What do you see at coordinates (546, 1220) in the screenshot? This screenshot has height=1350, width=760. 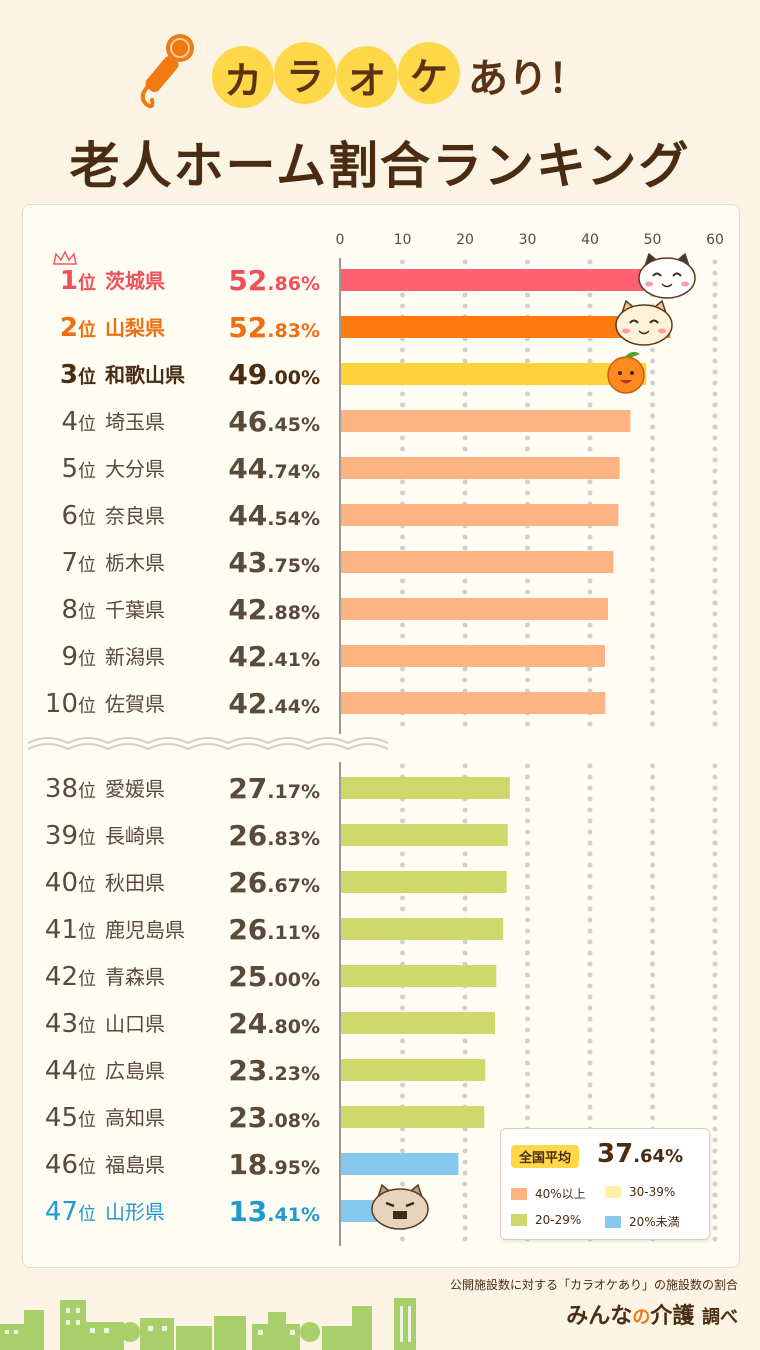 I see `legend-item: 20-29%` at bounding box center [546, 1220].